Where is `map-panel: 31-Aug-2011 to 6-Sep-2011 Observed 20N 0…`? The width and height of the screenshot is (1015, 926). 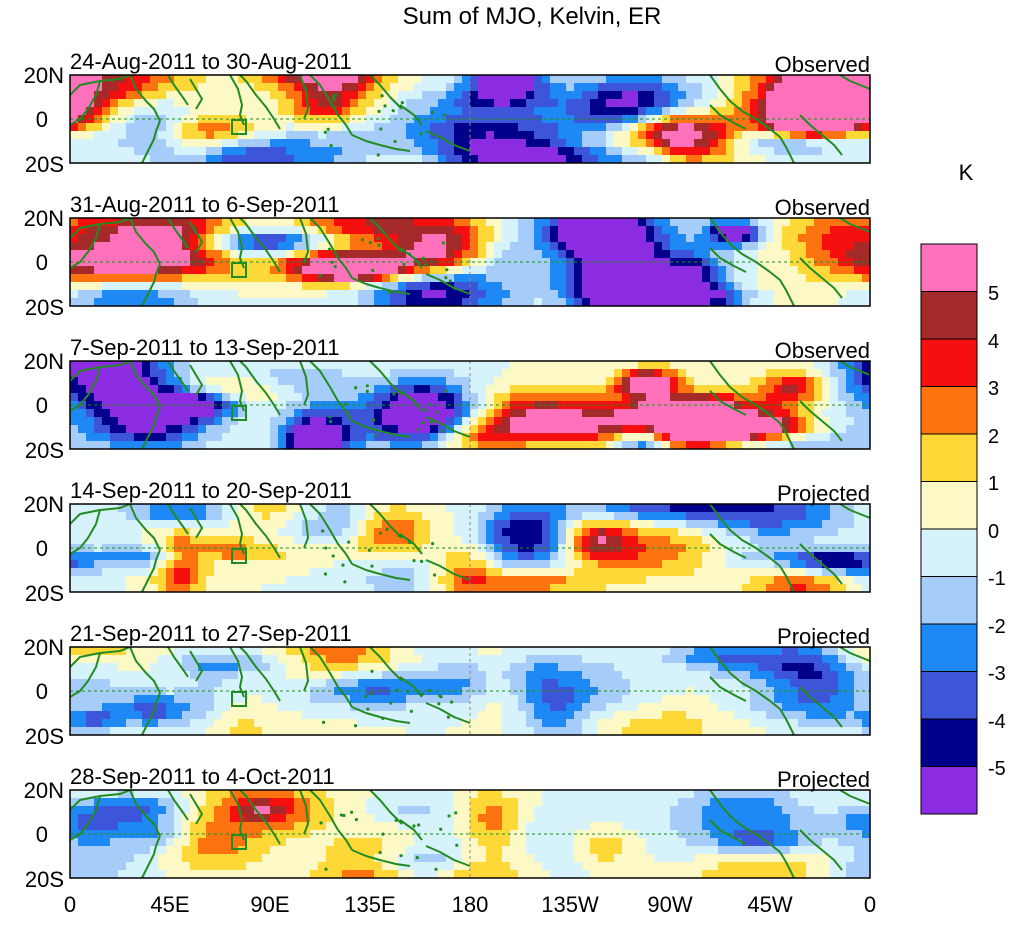
map-panel: 31-Aug-2011 to 6-Sep-2011 Observed 20N 0… is located at coordinates (447, 256).